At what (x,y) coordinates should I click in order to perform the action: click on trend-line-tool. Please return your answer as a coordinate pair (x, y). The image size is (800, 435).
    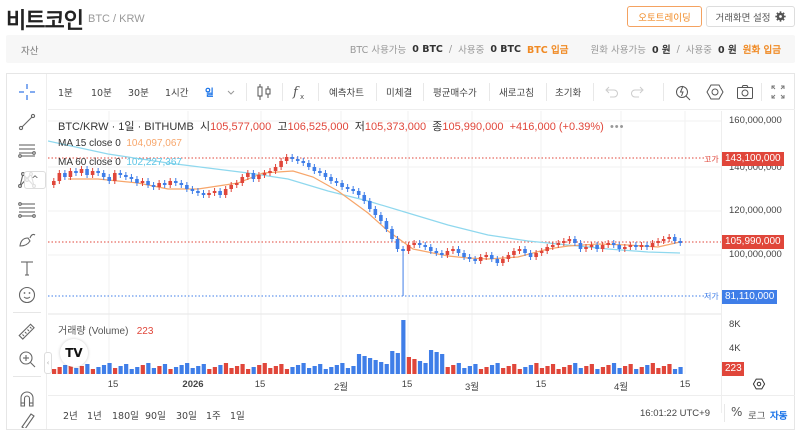
    Looking at the image, I should click on (27, 122).